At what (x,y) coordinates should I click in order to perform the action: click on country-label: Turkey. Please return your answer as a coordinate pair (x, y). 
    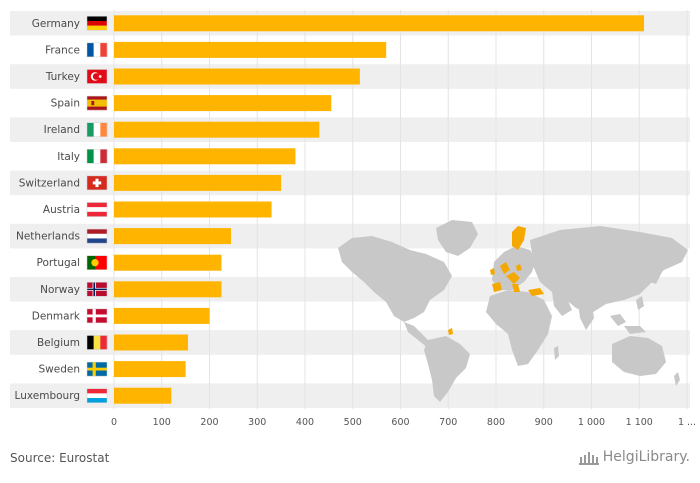
    Looking at the image, I should click on (62, 77).